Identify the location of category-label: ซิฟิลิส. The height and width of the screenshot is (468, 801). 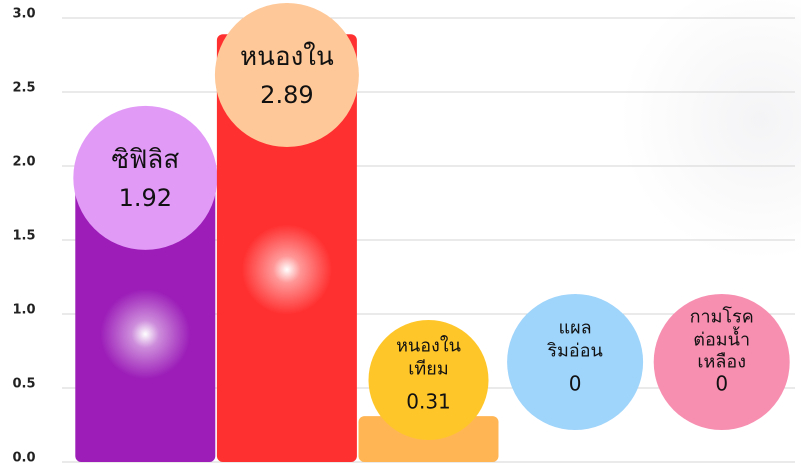
(145, 159).